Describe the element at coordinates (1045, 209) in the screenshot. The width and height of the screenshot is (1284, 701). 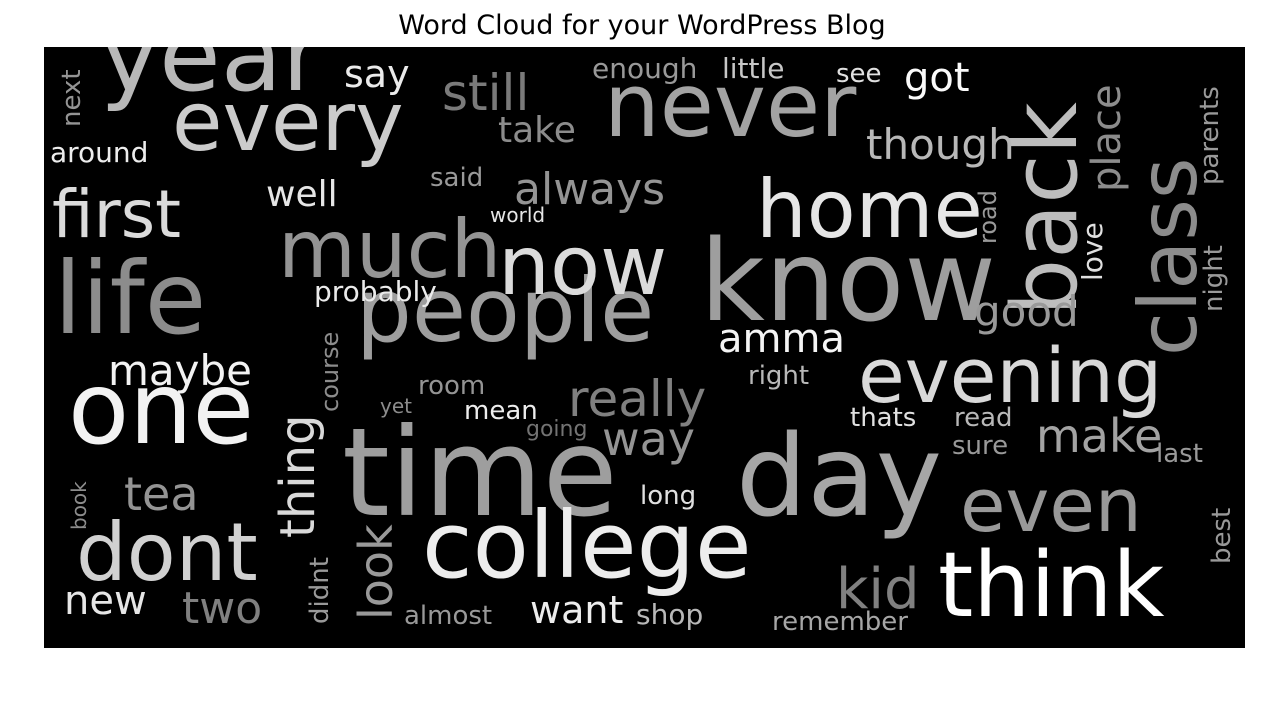
I see `word-back: back` at that location.